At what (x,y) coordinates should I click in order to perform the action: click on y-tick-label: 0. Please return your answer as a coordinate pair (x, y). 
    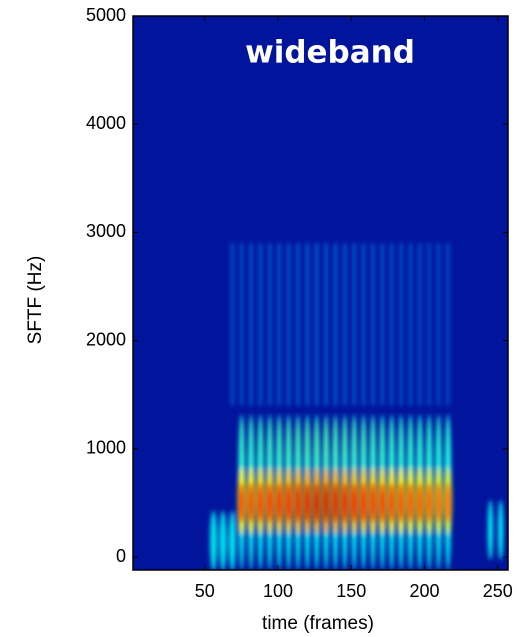
    Looking at the image, I should click on (121, 556).